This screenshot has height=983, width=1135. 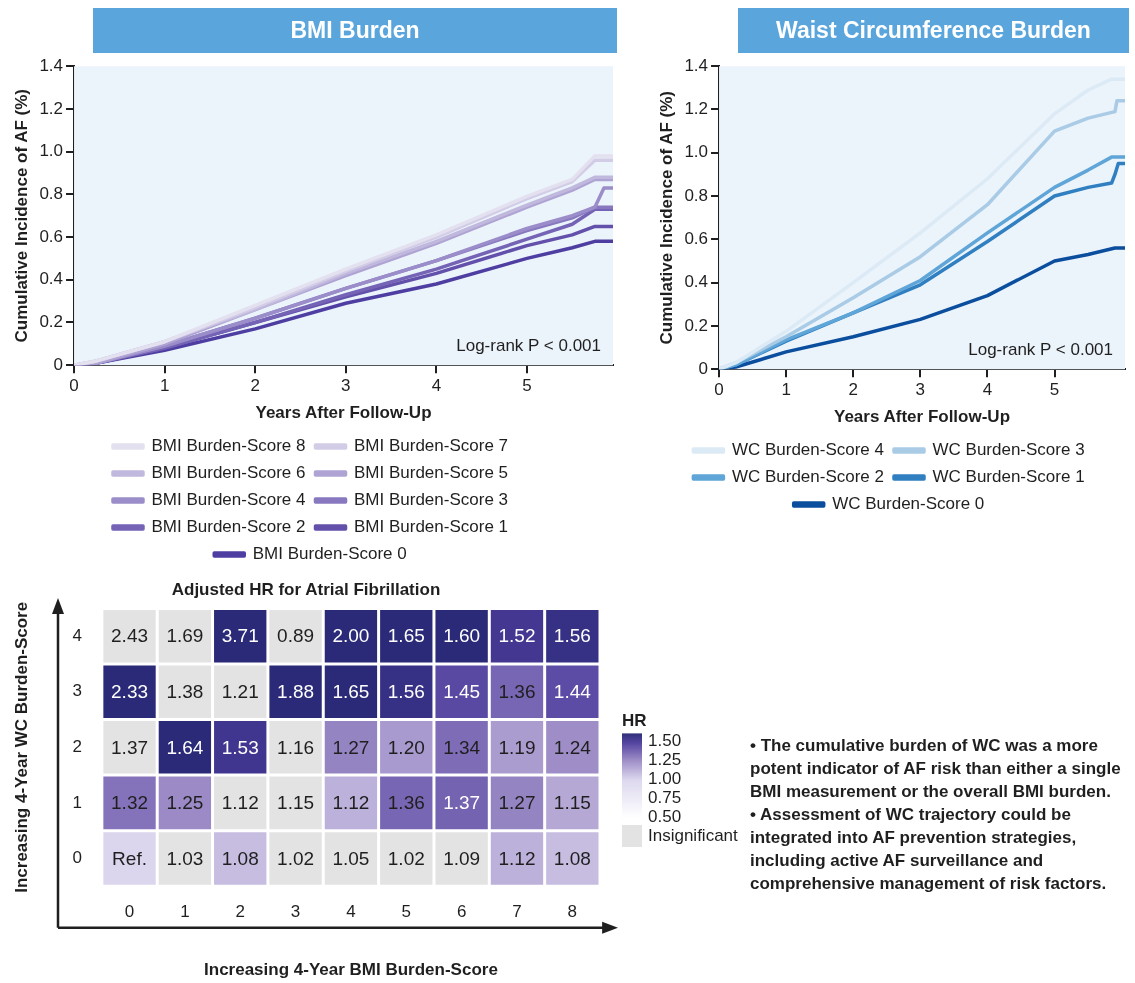 What do you see at coordinates (936, 769) in the screenshot?
I see `text: • The cumulative burden of WC was a more potent indicator of AF risk than either a single BMI measurement or the overall BMI burden.` at bounding box center [936, 769].